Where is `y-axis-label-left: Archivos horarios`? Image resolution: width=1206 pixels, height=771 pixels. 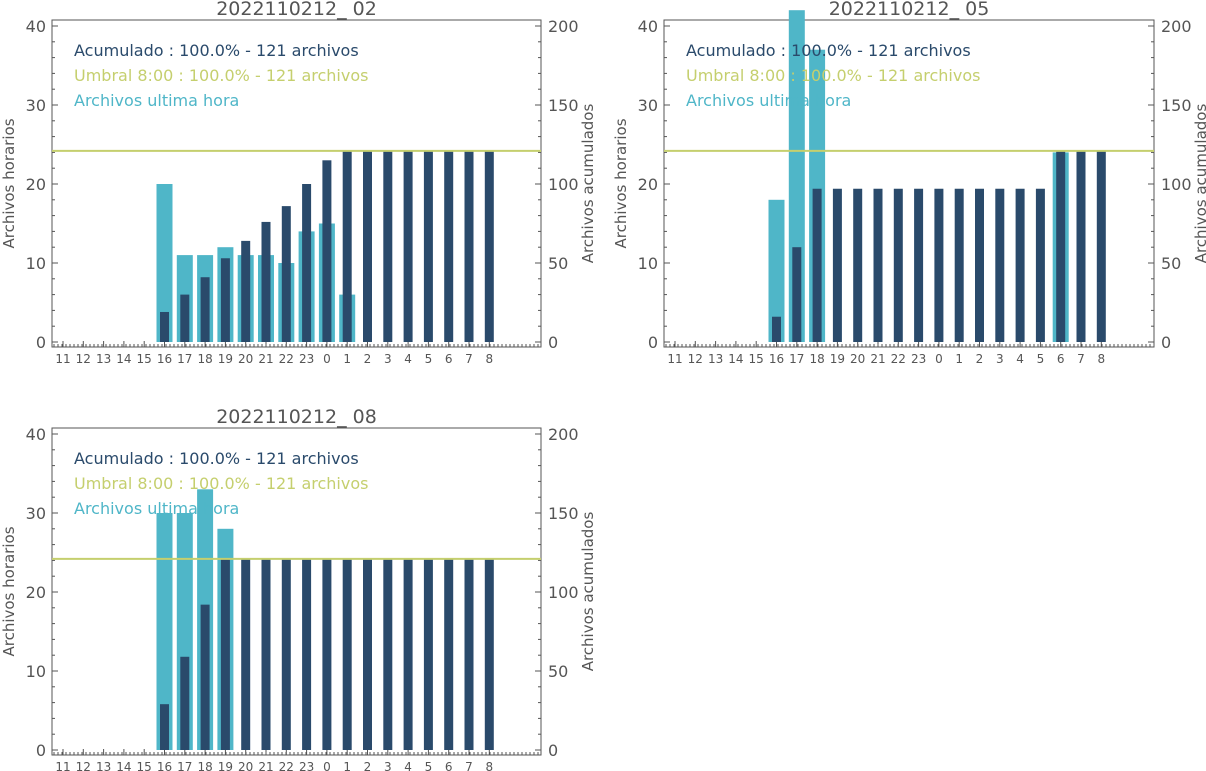
y-axis-label-left: Archivos horarios is located at coordinates (9, 591).